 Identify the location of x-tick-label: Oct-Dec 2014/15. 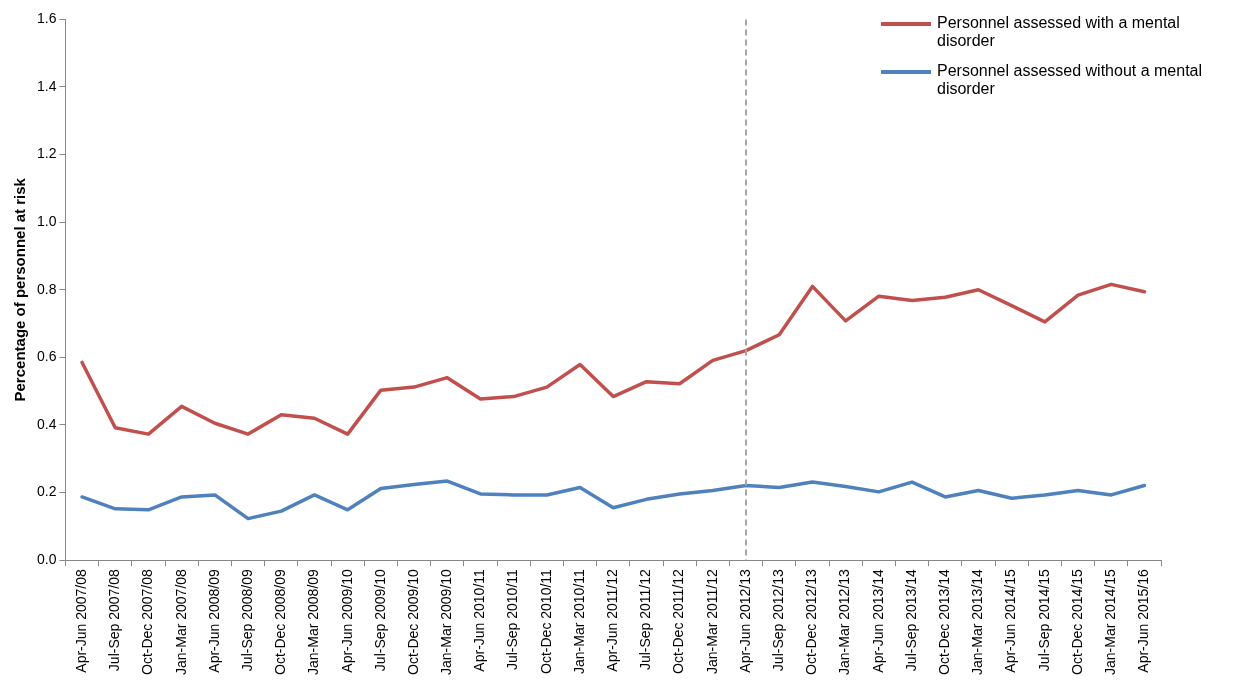
(1076, 621).